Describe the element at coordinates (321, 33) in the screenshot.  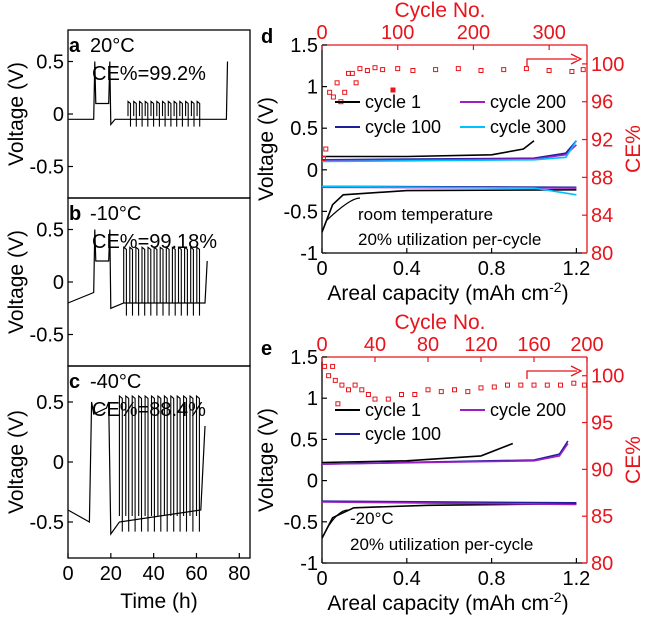
I see `panel-d-top-xtick-label: 0` at that location.